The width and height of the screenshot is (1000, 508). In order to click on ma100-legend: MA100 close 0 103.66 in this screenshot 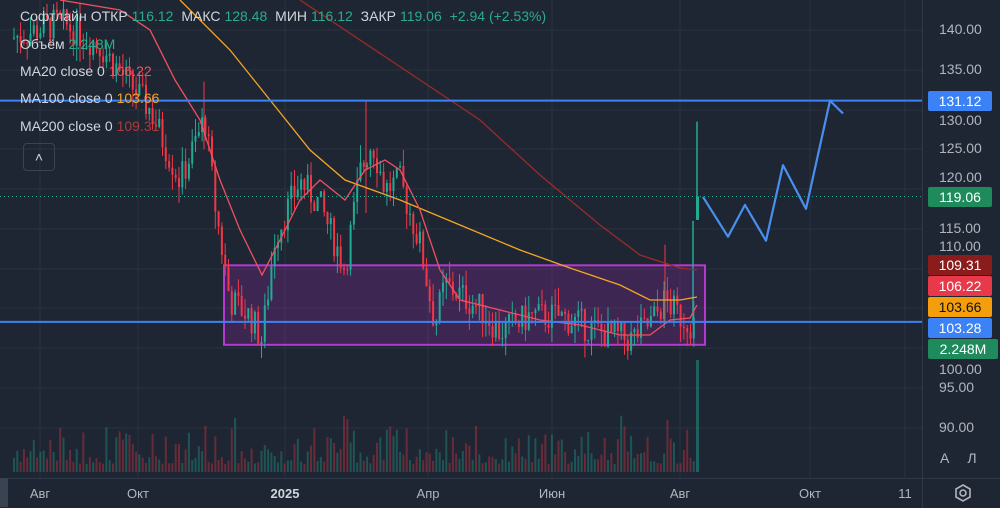, I will do `click(91, 98)`.